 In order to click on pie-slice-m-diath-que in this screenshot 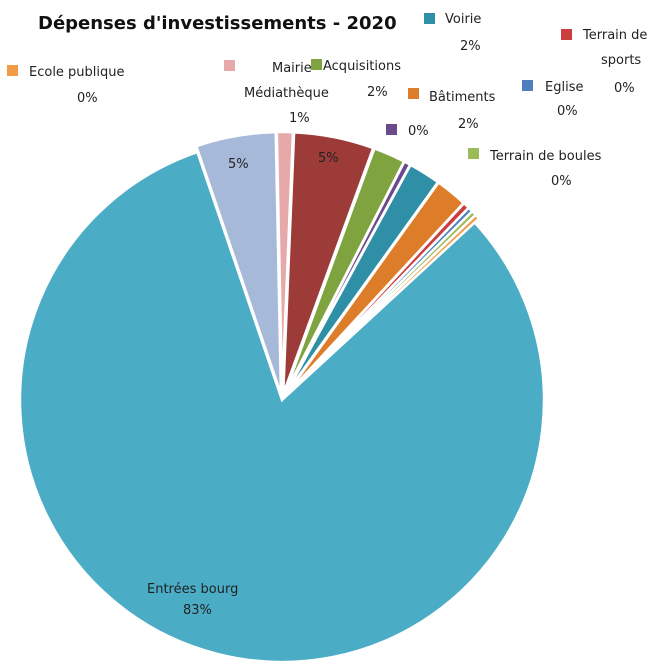, I will do `click(328, 263)`.